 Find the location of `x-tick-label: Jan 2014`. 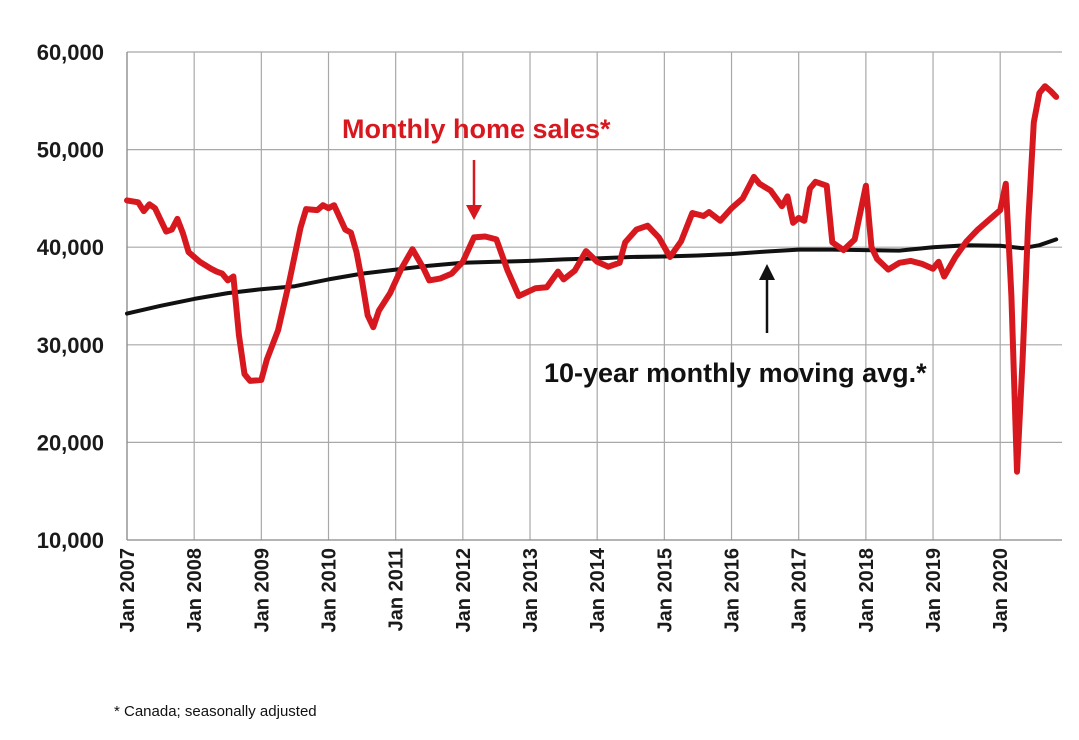

x-tick-label: Jan 2014 is located at coordinates (598, 589).